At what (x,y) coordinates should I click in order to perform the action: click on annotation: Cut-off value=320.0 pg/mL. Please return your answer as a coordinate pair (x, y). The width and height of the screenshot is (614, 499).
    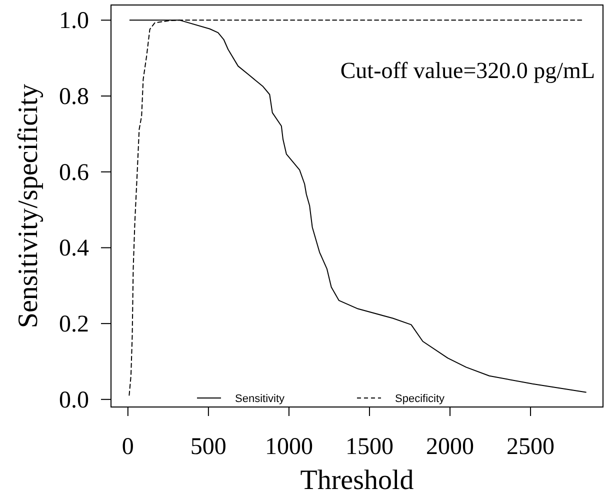
    Looking at the image, I should click on (467, 70).